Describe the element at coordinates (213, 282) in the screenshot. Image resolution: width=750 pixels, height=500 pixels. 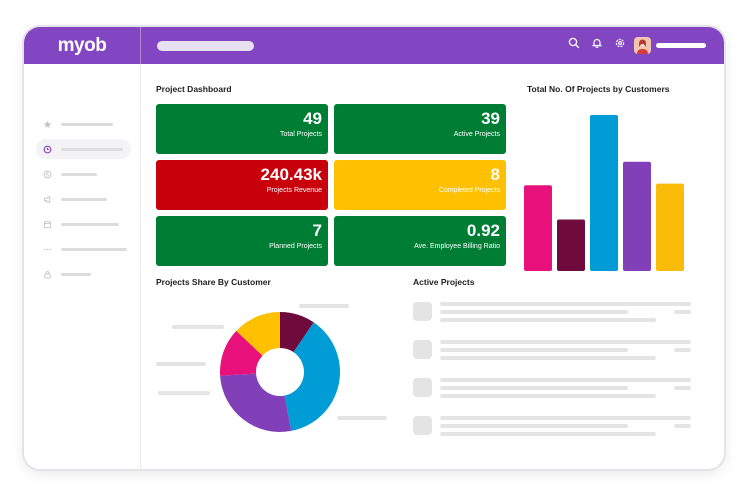
I see `donut-chart-title: Projects Share By Customer` at that location.